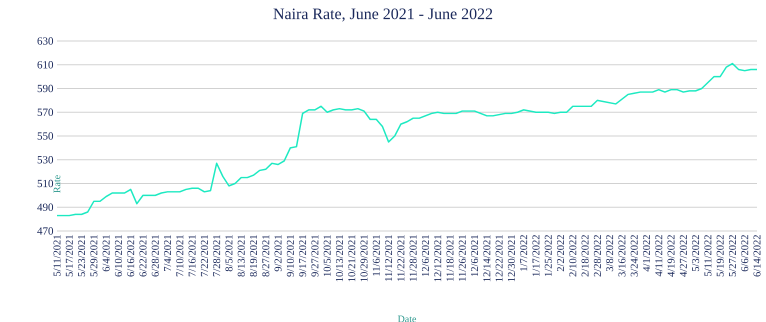 The image size is (766, 322). I want to click on x-tick-label: 8/5/2021, so click(228, 253).